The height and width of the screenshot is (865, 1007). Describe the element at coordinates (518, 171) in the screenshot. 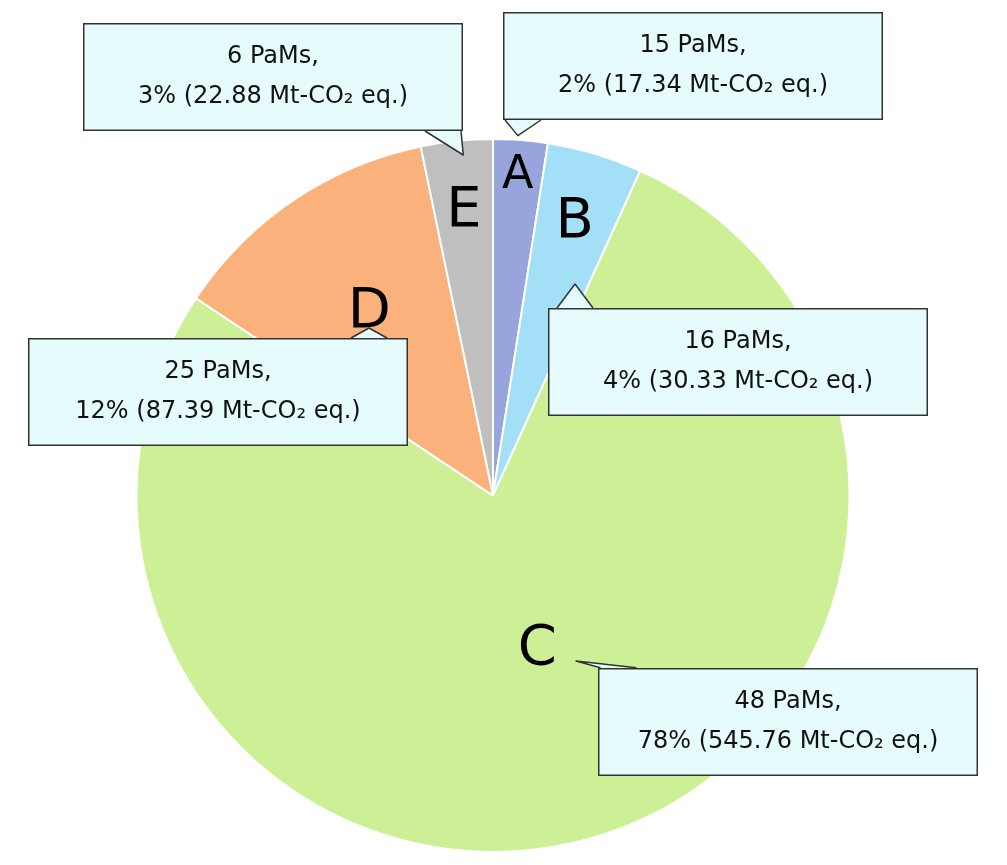

I see `slice-label: A` at that location.